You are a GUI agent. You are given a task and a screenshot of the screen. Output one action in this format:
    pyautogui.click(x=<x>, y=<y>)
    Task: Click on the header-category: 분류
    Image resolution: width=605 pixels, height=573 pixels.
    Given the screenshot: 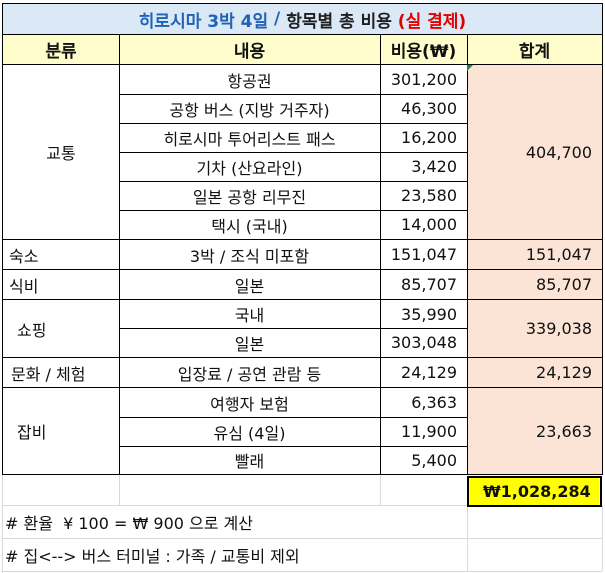 What is the action you would take?
    pyautogui.click(x=61, y=49)
    